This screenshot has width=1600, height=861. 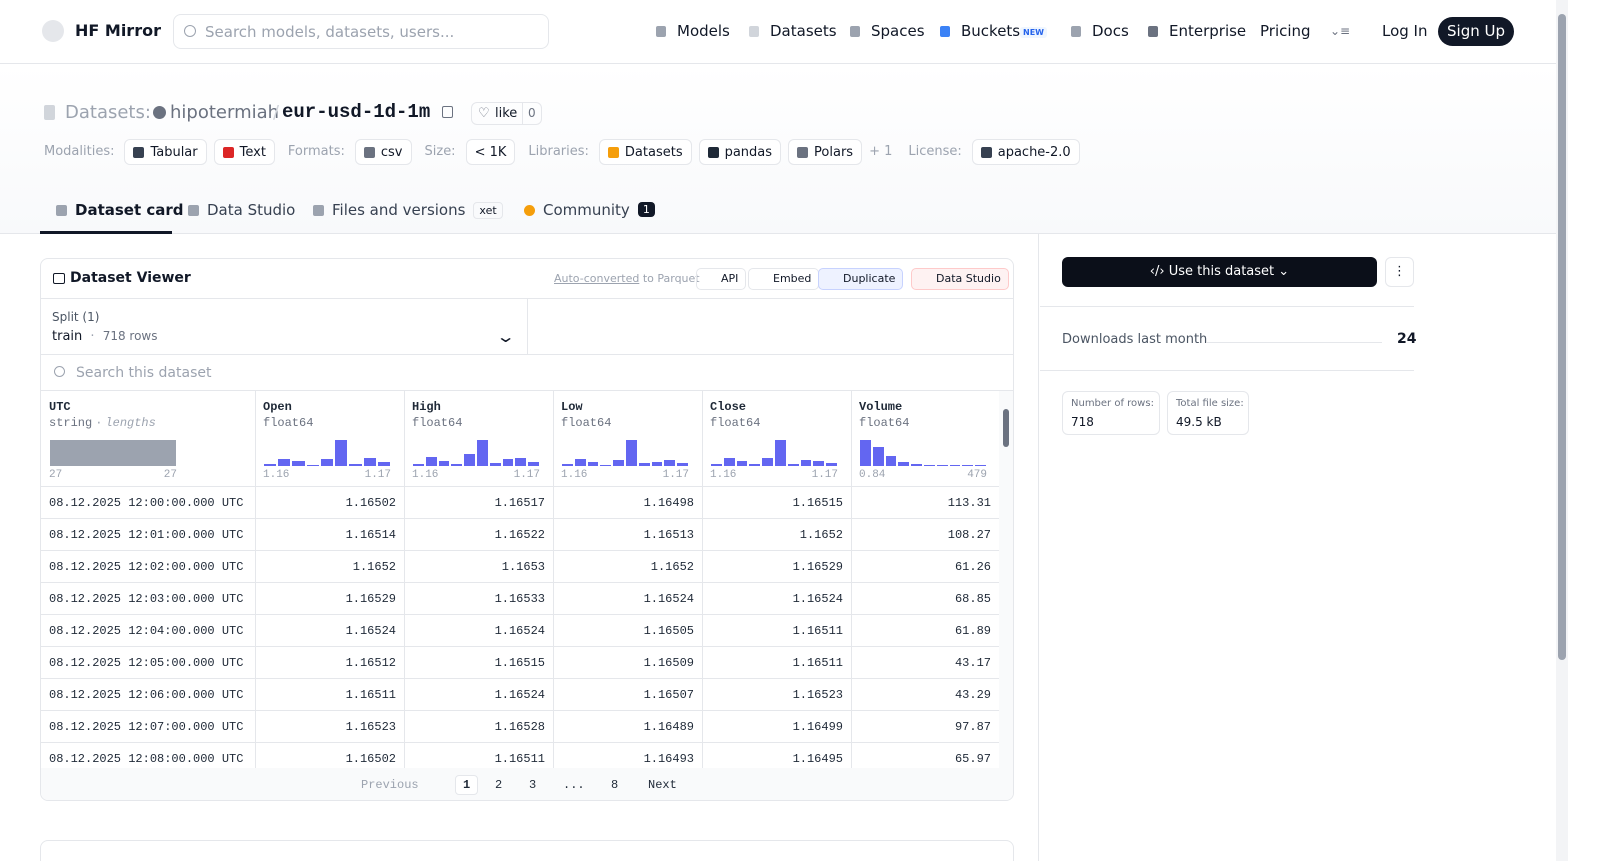 I want to click on dataset-name: eur-usd-1d-1m, so click(x=356, y=112).